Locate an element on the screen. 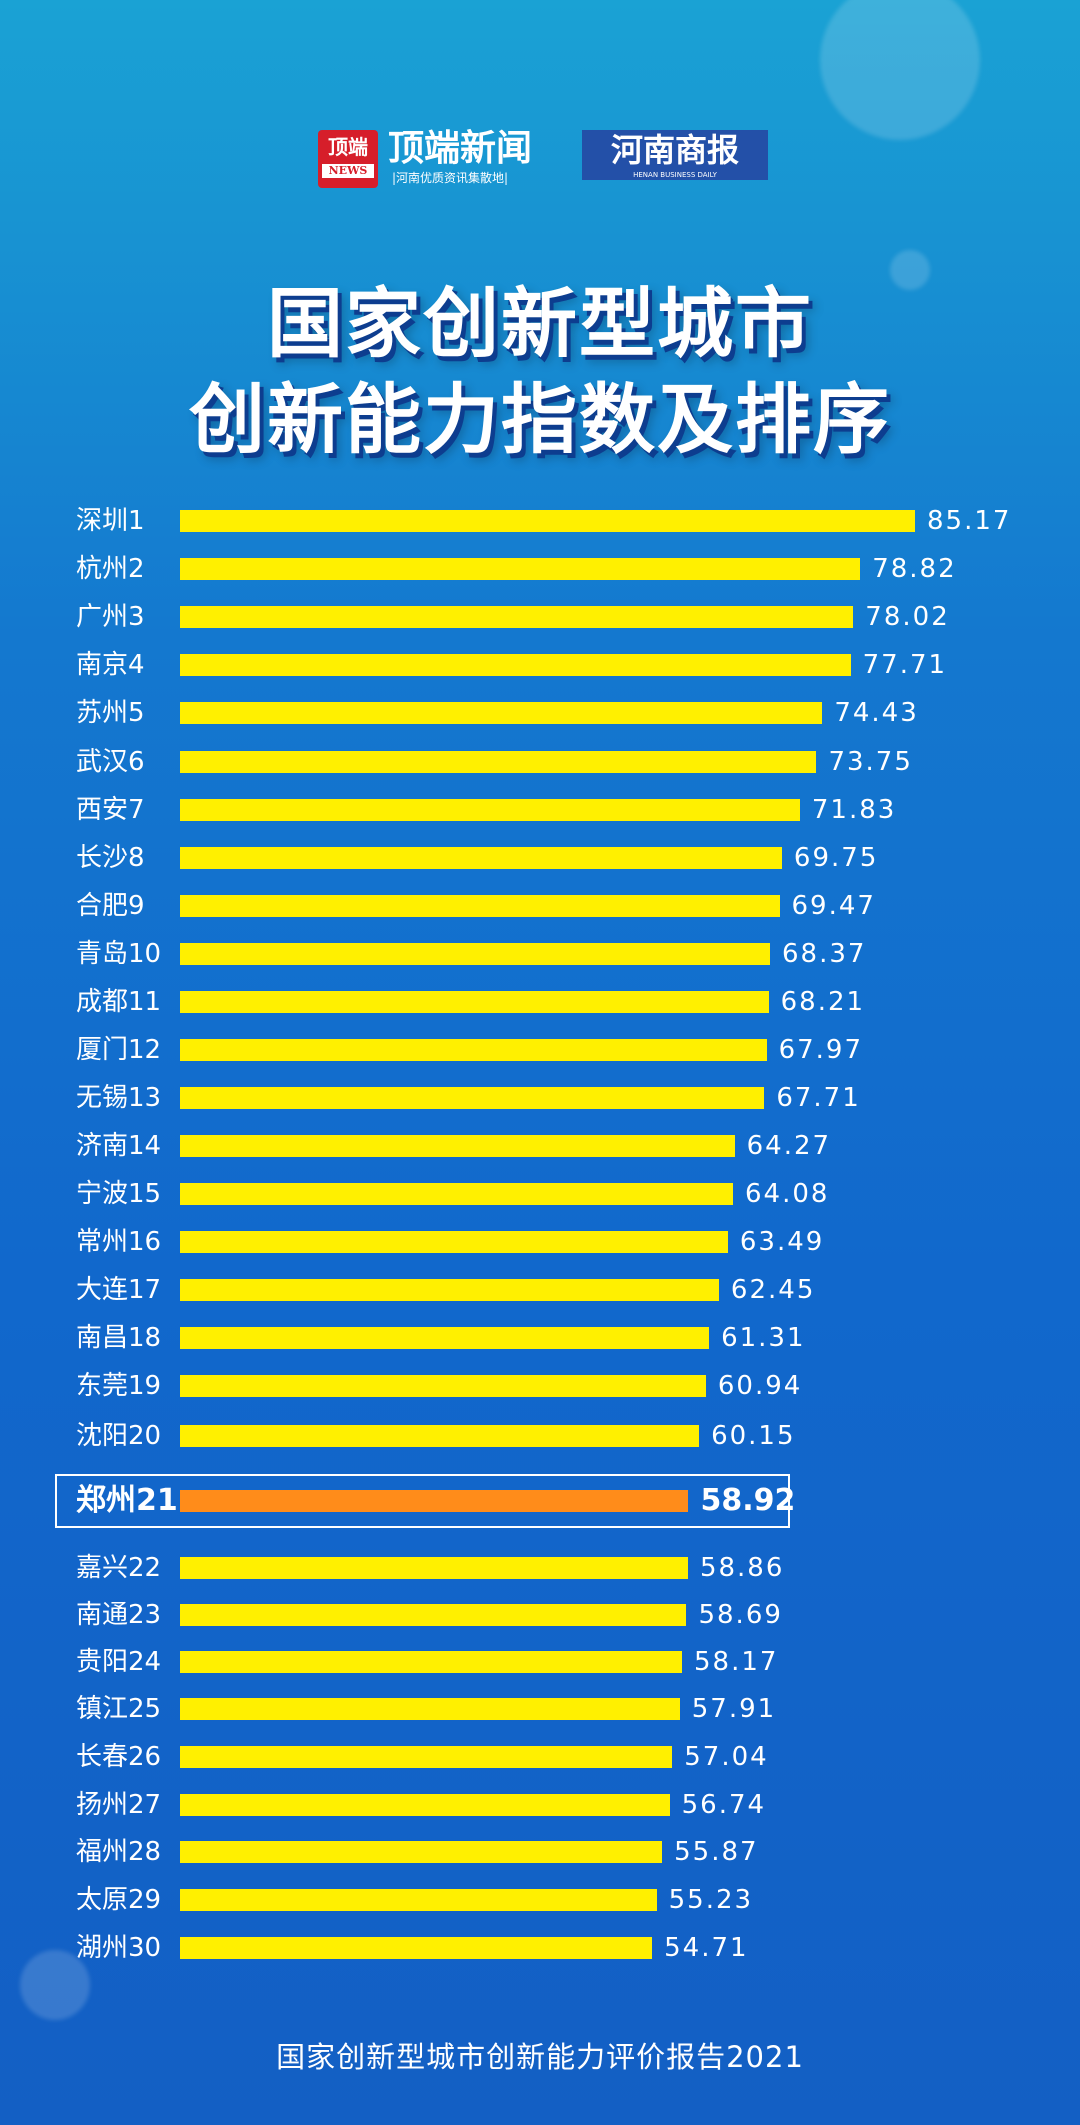 This screenshot has width=1080, height=2125. value-label: 57.04 is located at coordinates (726, 1757).